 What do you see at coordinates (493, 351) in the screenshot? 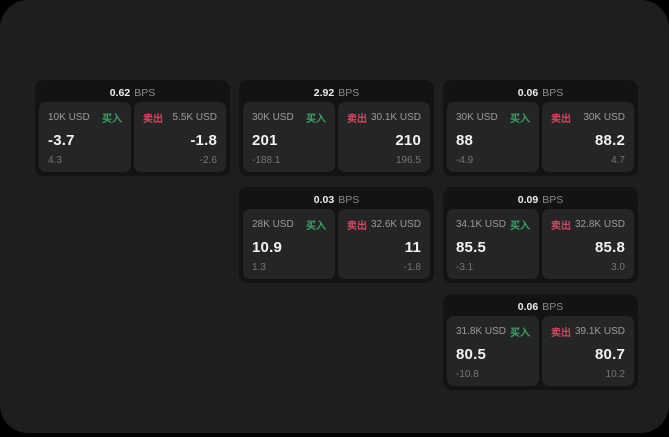
I see `buy-tile: 31.8K USD 买入 80.5 -10.8` at bounding box center [493, 351].